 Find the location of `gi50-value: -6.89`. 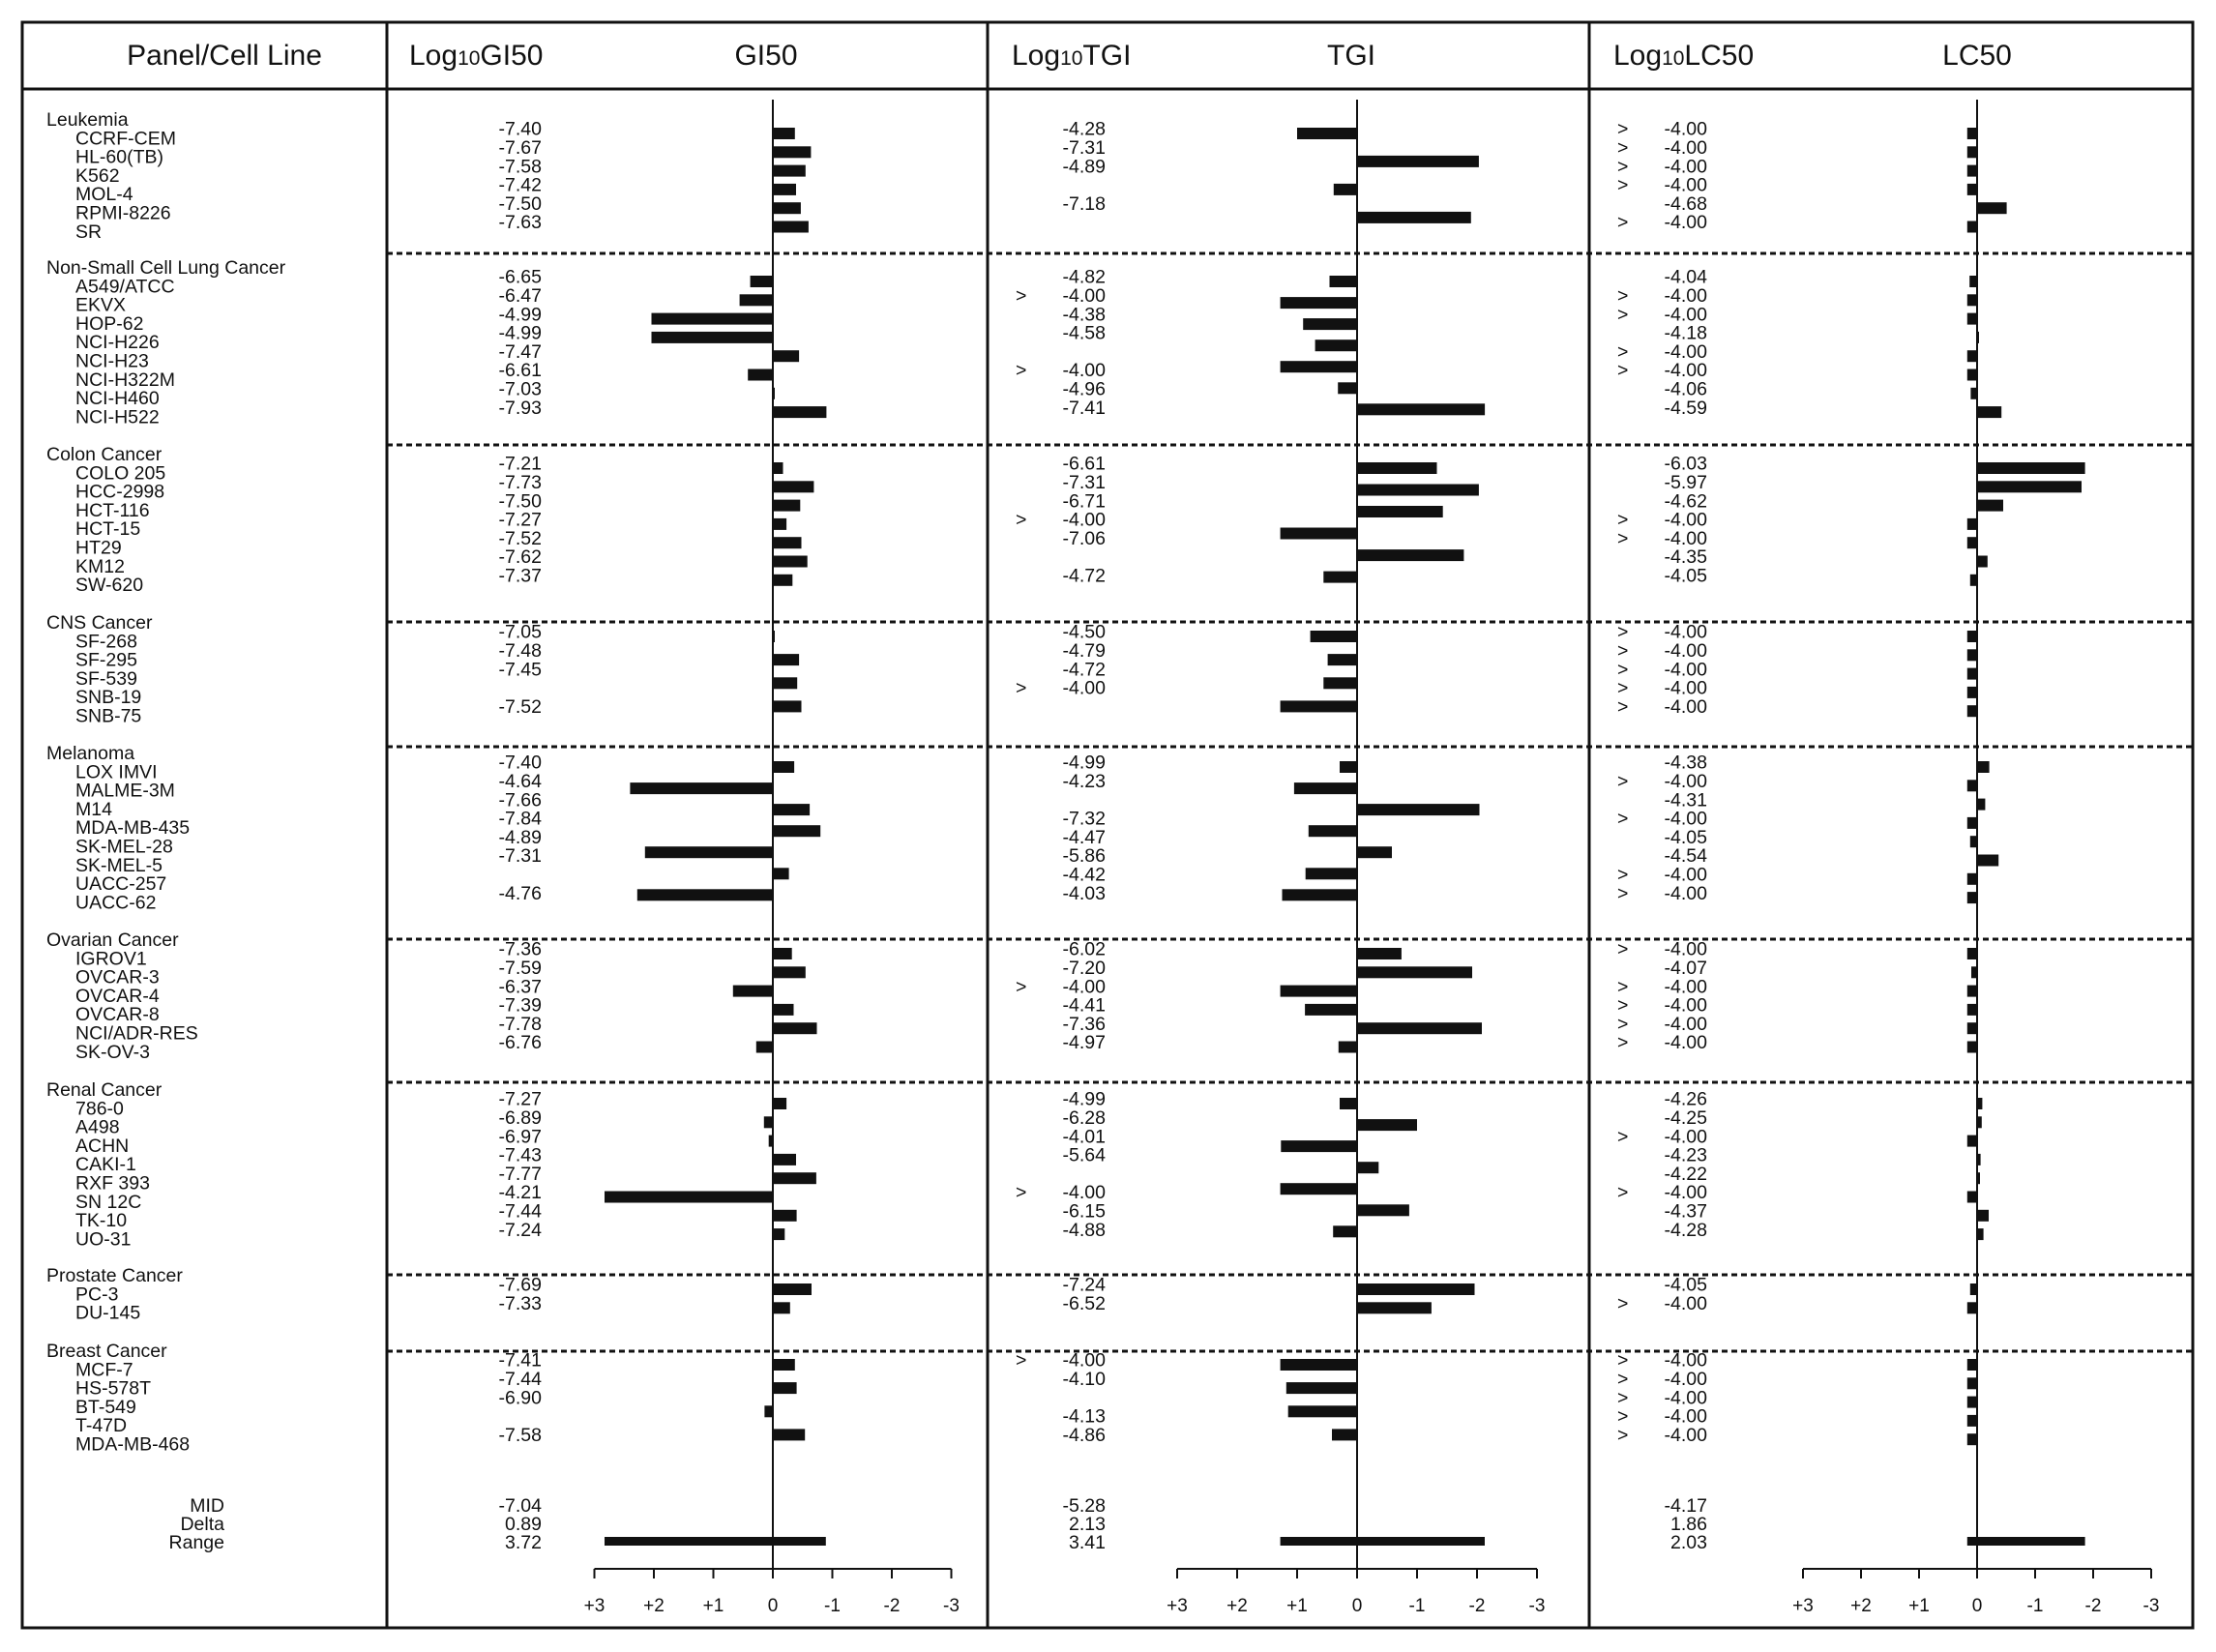

gi50-value: -6.89 is located at coordinates (521, 1118).